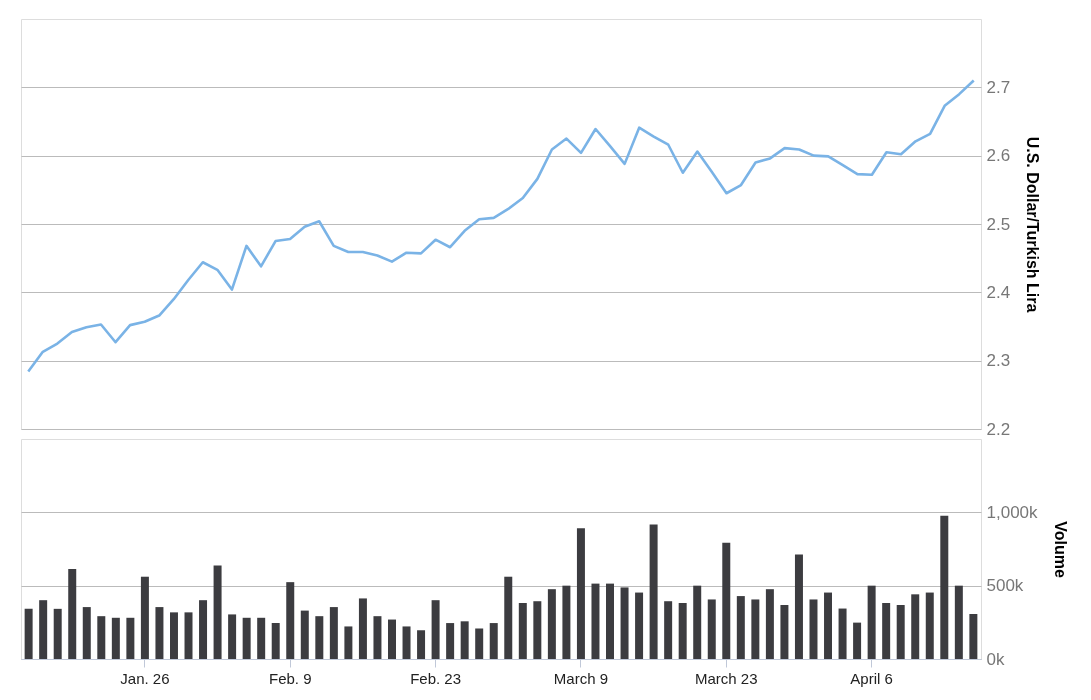 The width and height of the screenshot is (1091, 700). What do you see at coordinates (1005, 586) in the screenshot?
I see `y-tick-label: 500k` at bounding box center [1005, 586].